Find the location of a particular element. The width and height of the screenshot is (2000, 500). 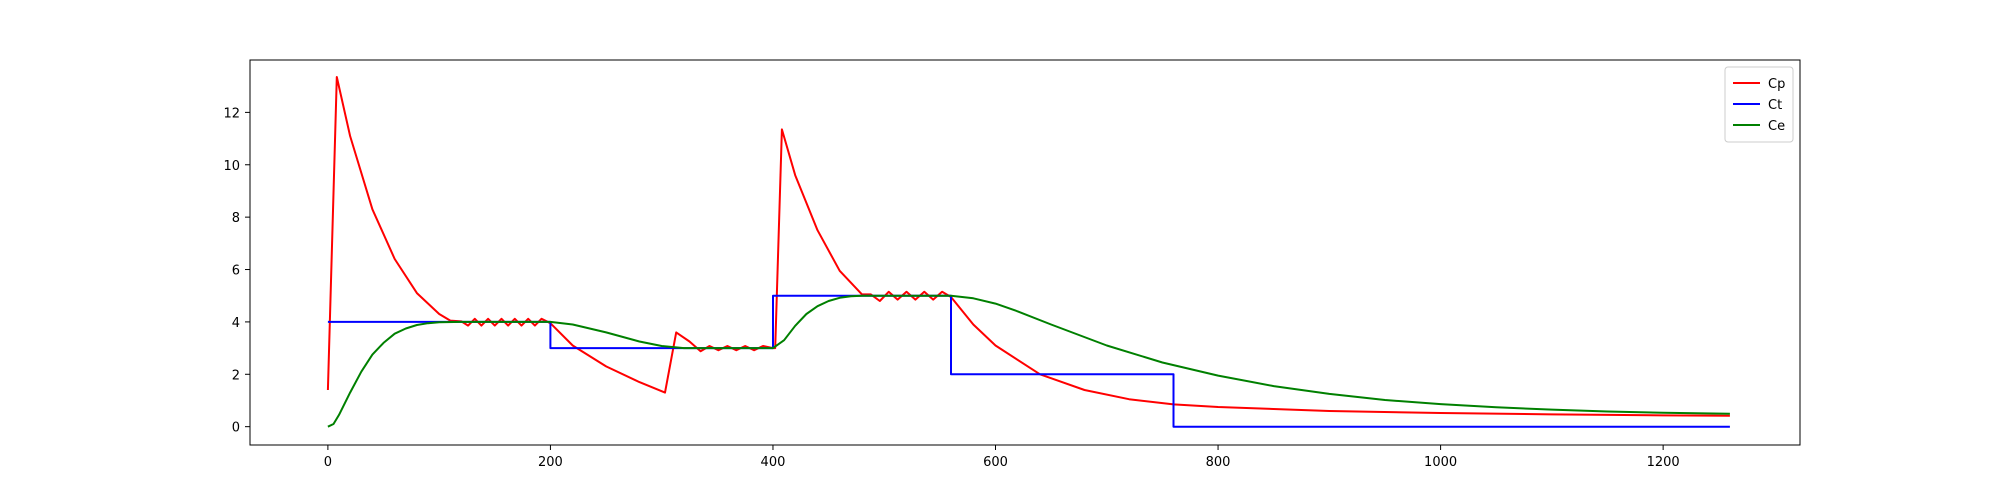

legend-label-ce: Ce is located at coordinates (1776, 126).